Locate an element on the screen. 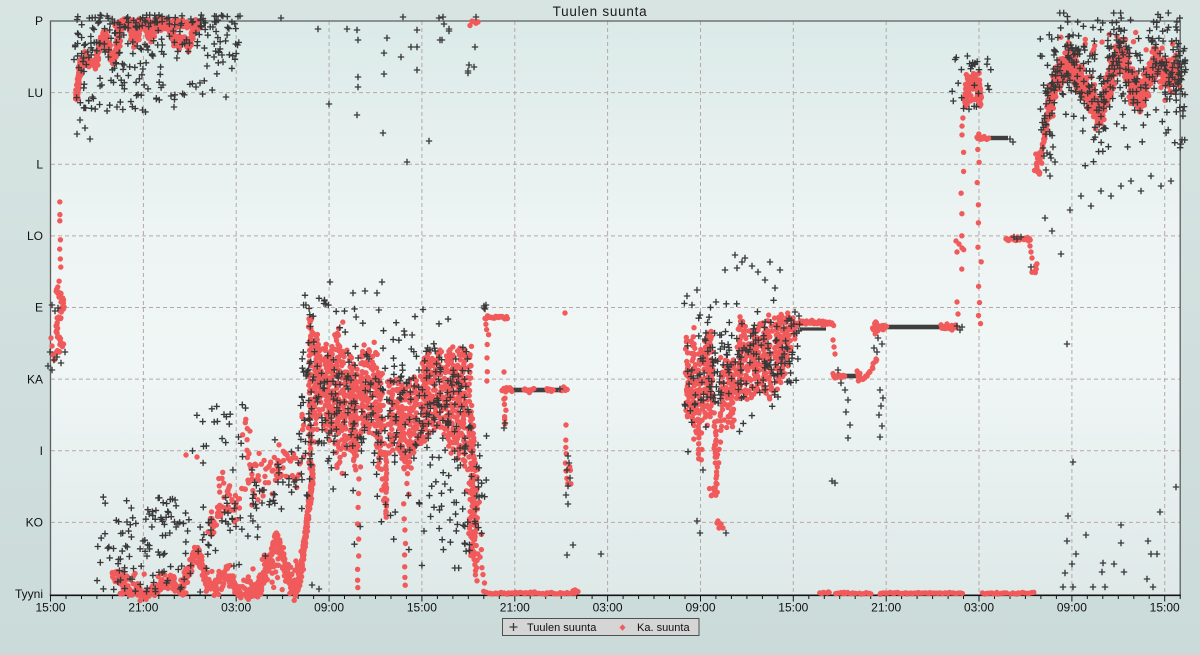  svg-text: L is located at coordinates (39, 164).